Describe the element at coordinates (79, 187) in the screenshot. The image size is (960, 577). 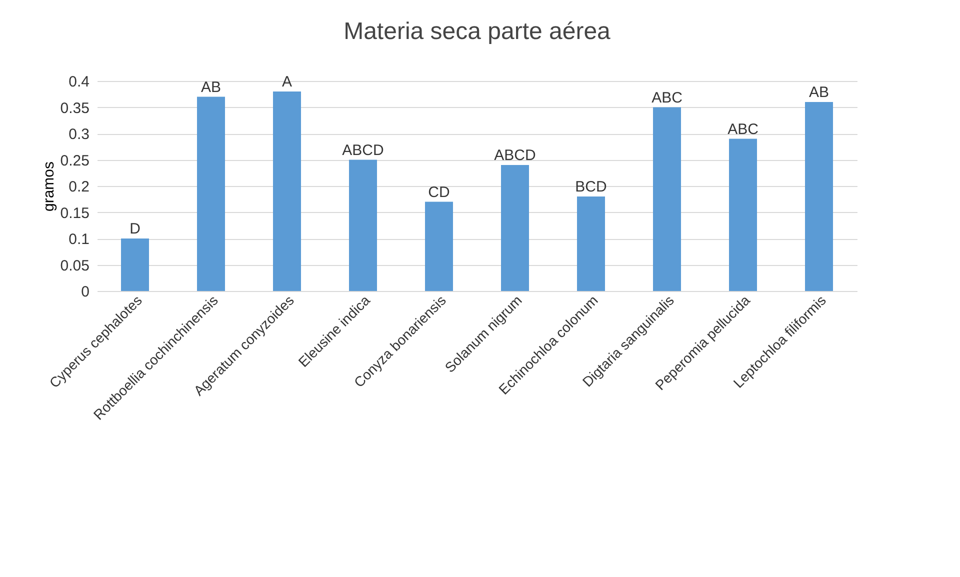
I see `y-tick-label: 0.2` at that location.